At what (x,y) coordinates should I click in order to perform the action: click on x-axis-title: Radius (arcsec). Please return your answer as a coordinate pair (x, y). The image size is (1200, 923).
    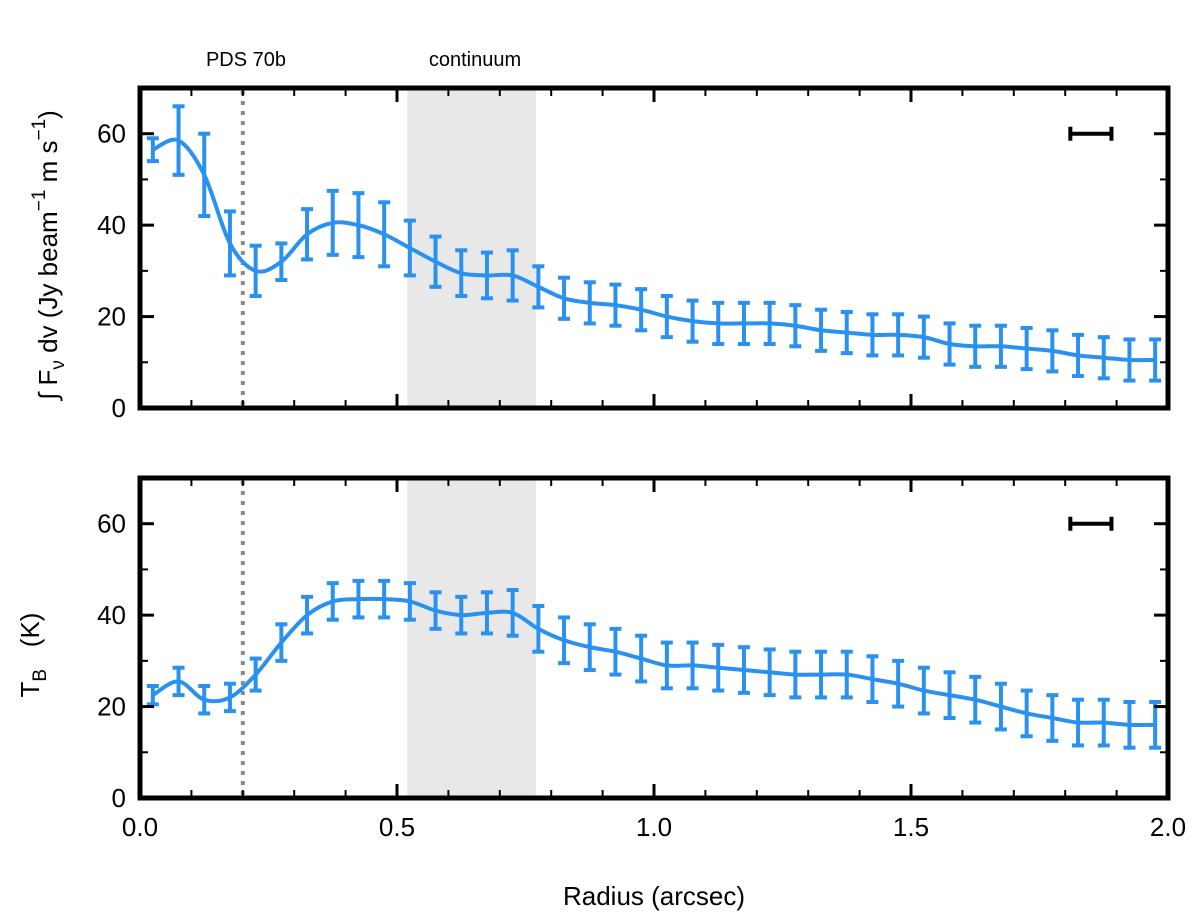
    Looking at the image, I should click on (654, 896).